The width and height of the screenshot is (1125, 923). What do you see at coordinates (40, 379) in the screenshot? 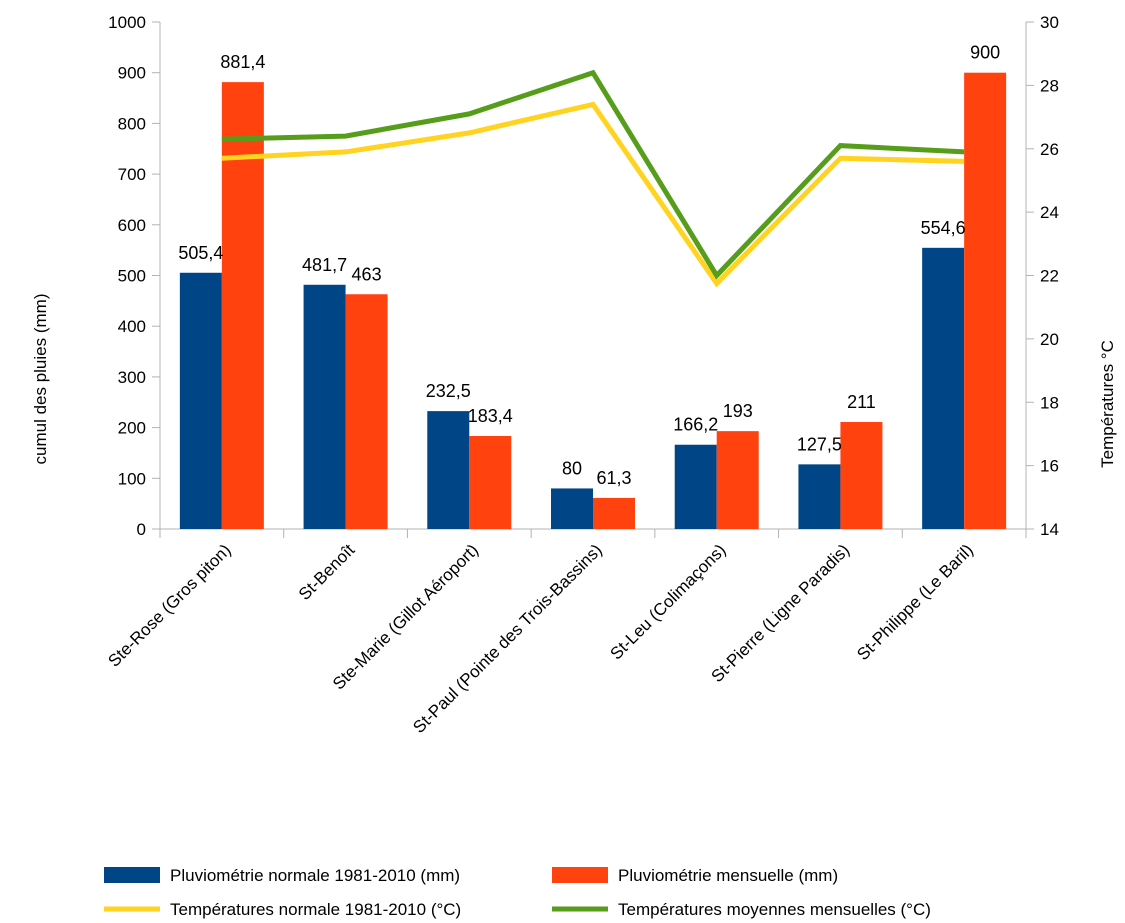
I see `y-left-axis-title: cumul des pluies (mm)` at bounding box center [40, 379].